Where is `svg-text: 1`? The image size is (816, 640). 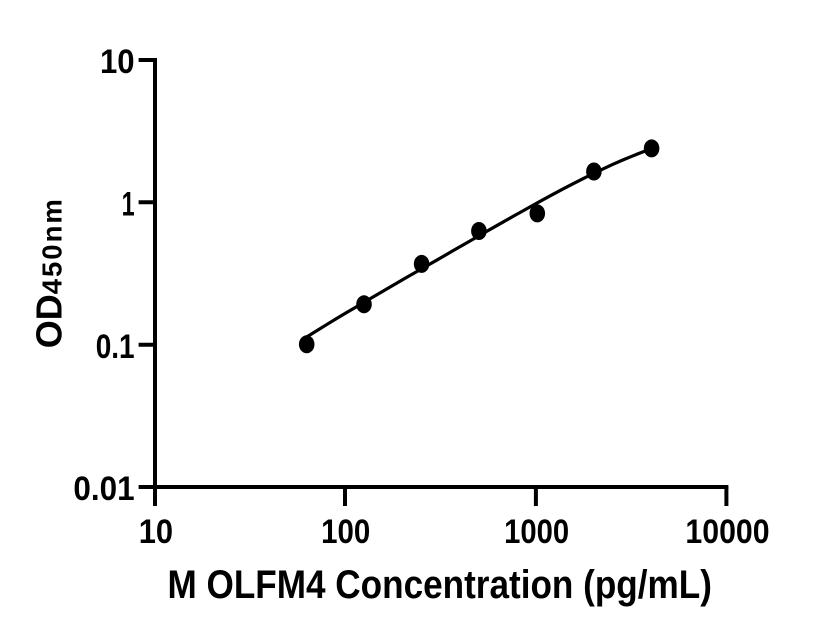 svg-text: 1 is located at coordinates (128, 204).